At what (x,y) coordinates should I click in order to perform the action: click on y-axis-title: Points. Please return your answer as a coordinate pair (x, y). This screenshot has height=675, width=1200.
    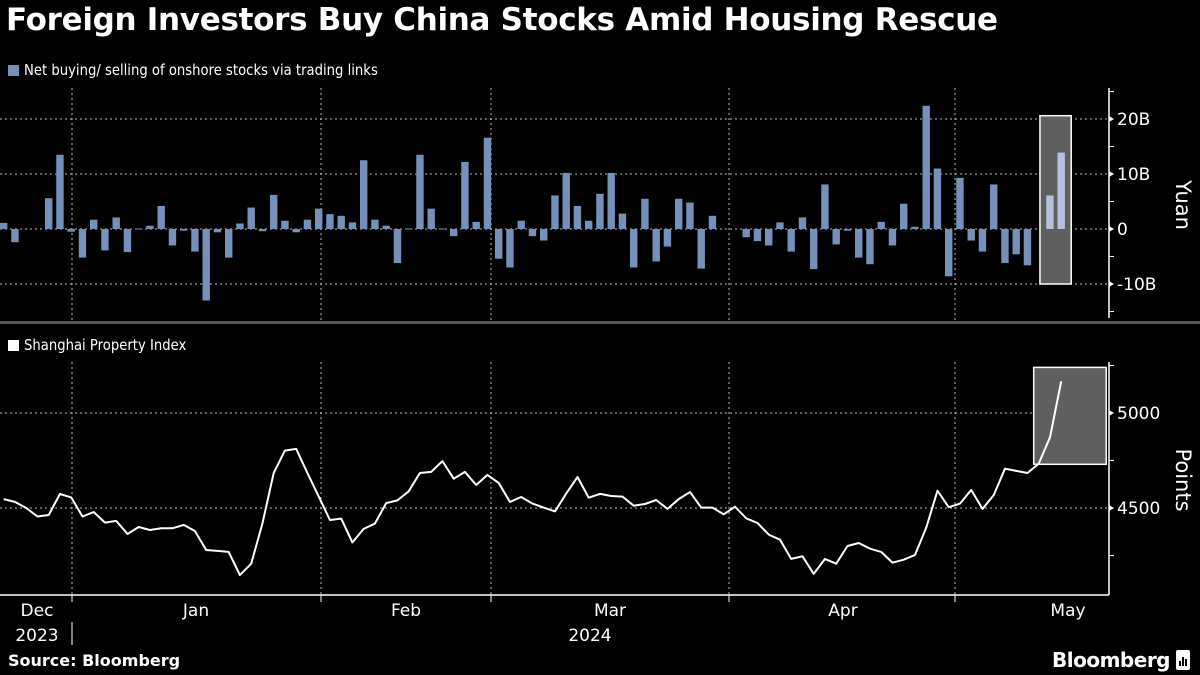
    Looking at the image, I should click on (1183, 479).